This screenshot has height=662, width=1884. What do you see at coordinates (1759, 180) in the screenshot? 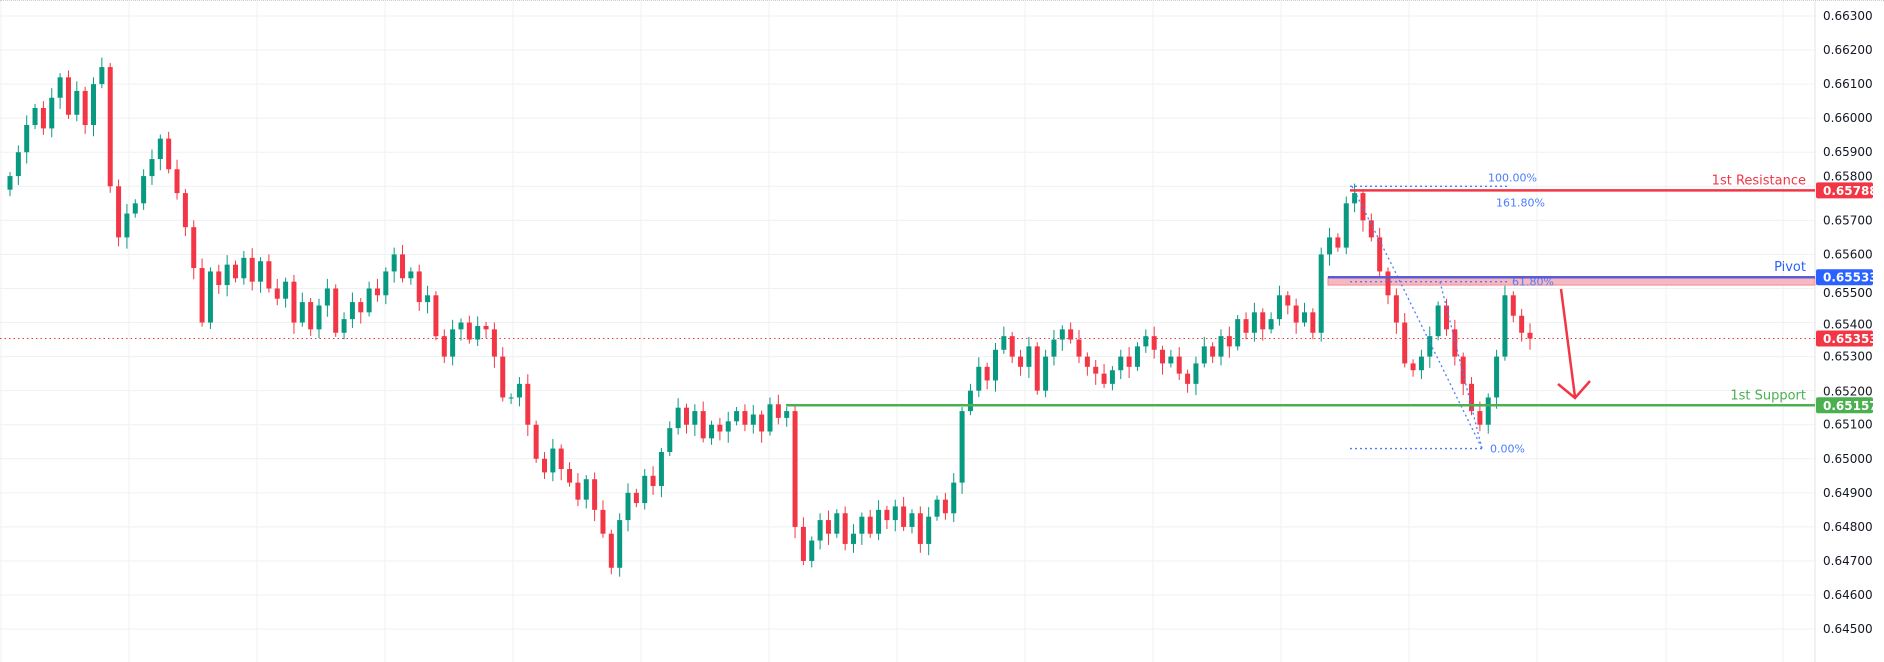
I see `level-label: 1st Resistance` at bounding box center [1759, 180].